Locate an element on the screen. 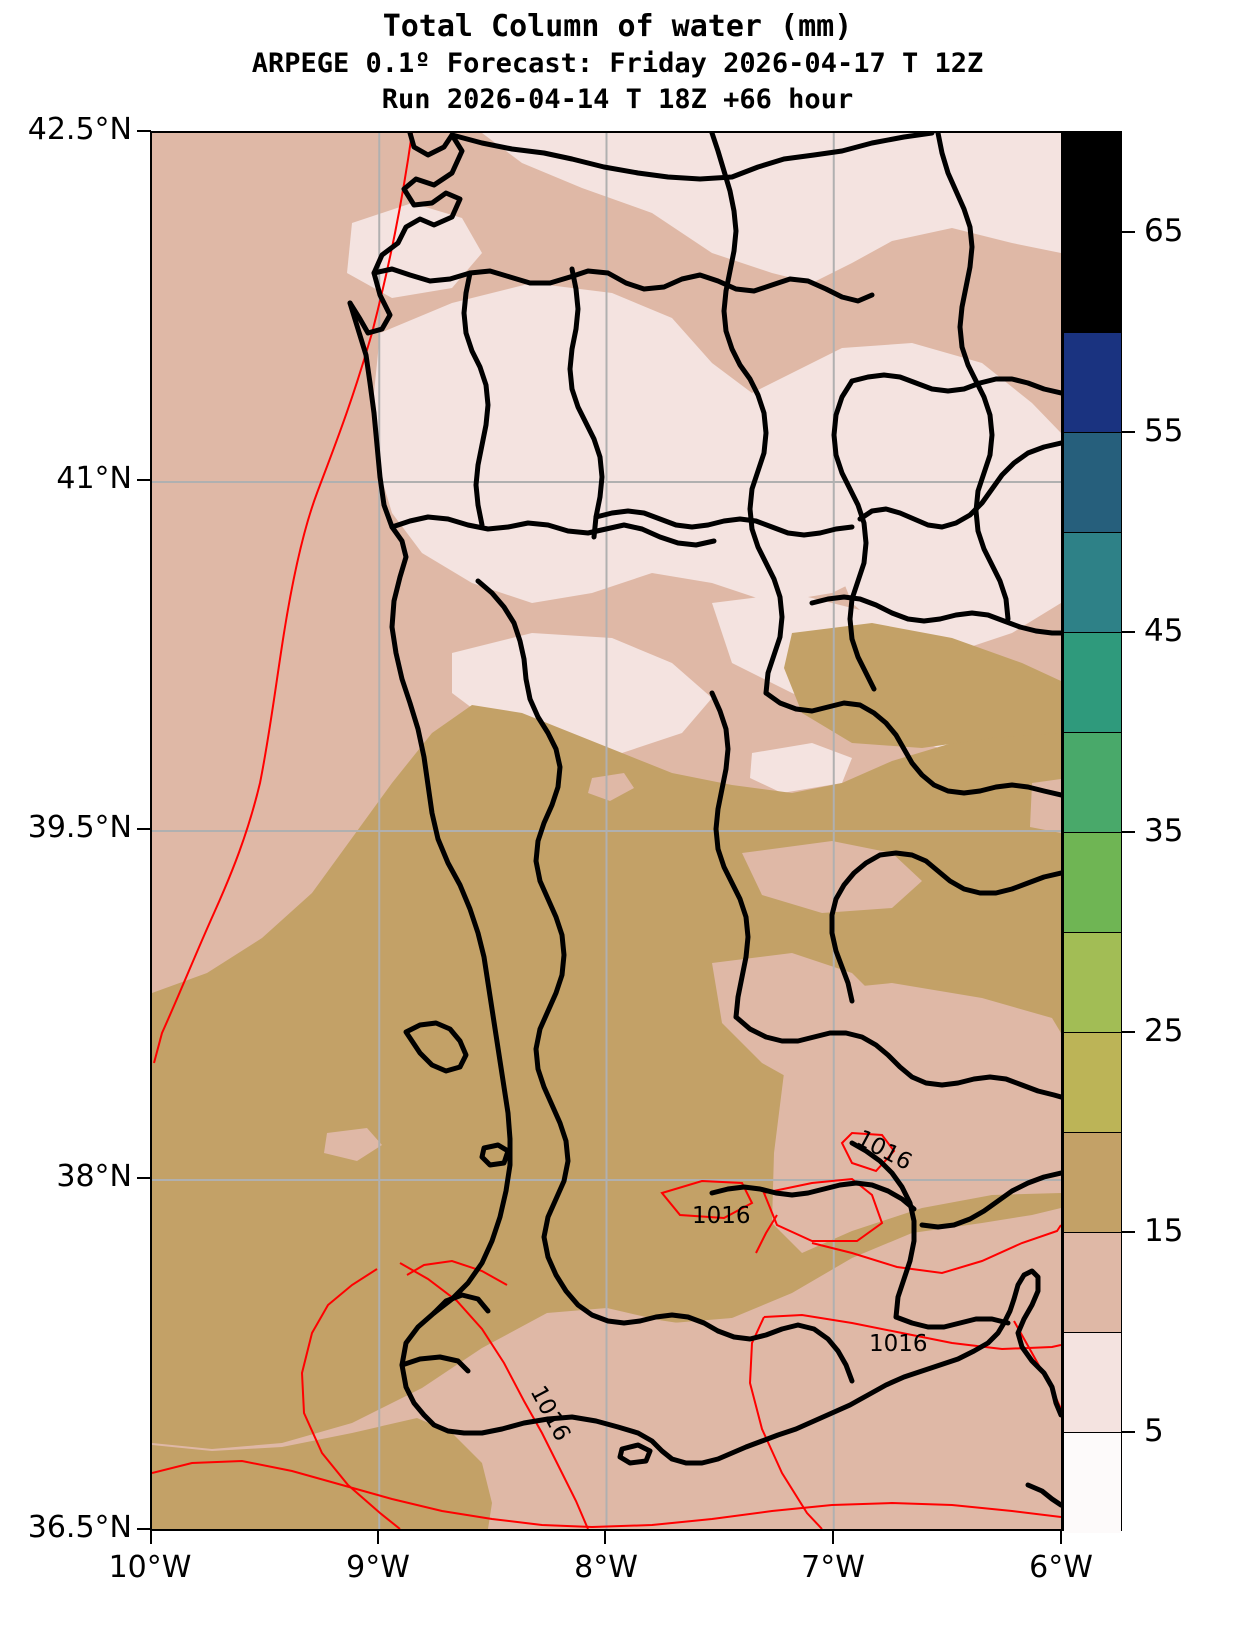 The height and width of the screenshot is (1646, 1235). ytick-label-3: 41°N is located at coordinates (94, 478).